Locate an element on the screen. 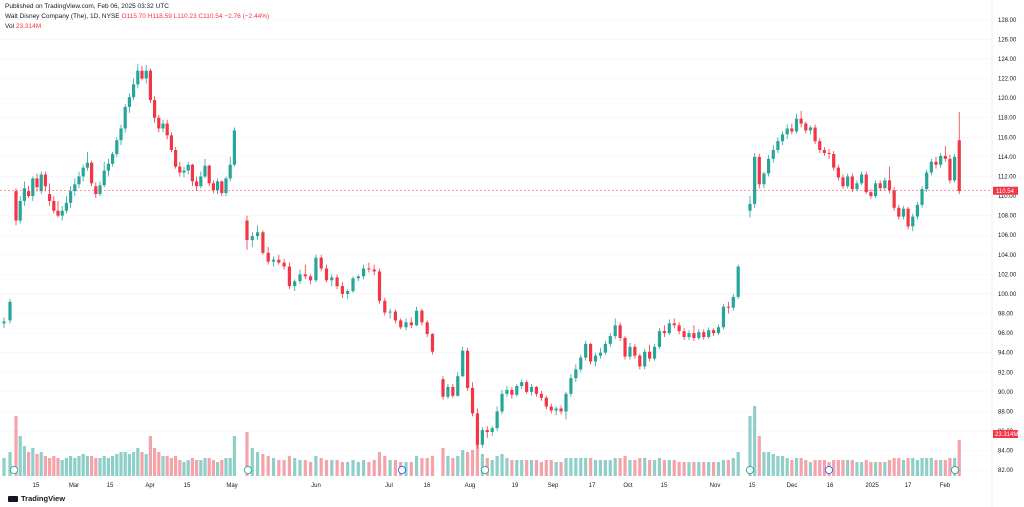 The image size is (1024, 507). price-tick-label: 102.00 is located at coordinates (1007, 275).